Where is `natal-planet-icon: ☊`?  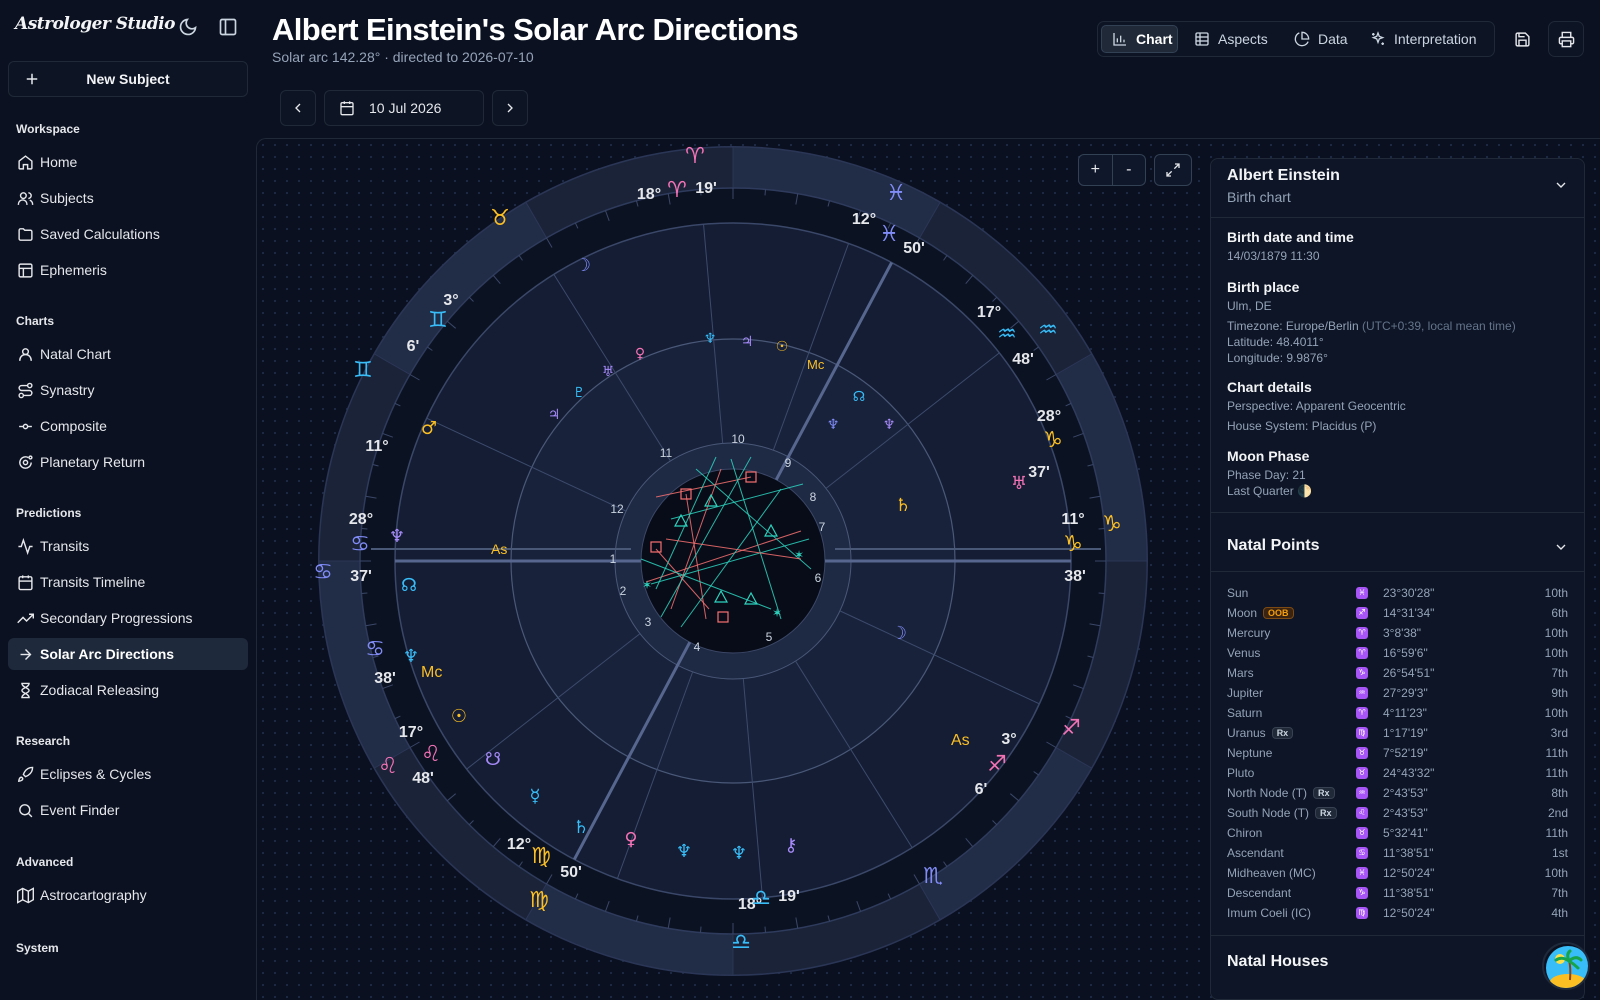 natal-planet-icon: ☊ is located at coordinates (859, 397).